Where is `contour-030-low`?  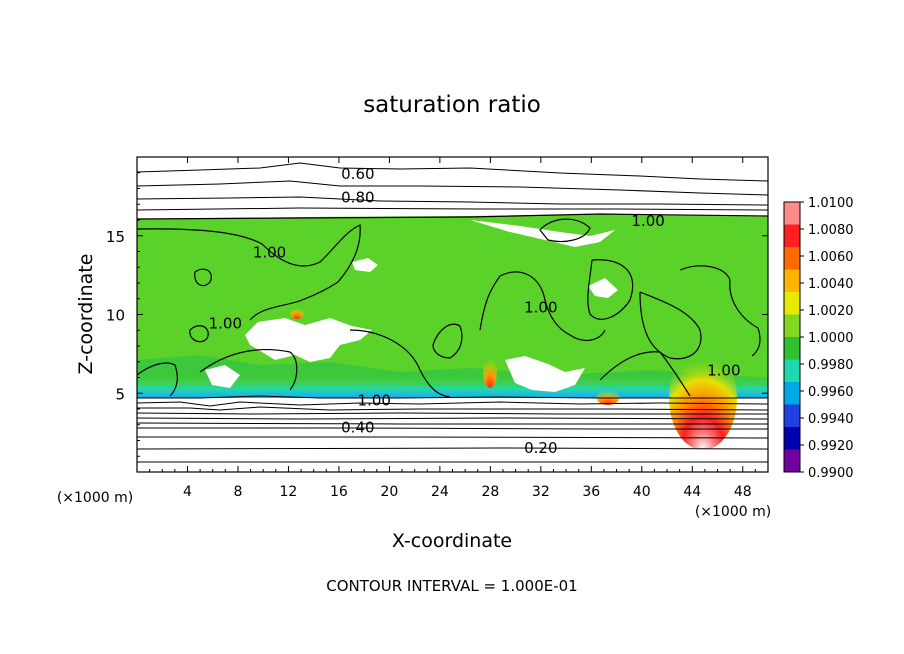 contour-030-low is located at coordinates (452, 437).